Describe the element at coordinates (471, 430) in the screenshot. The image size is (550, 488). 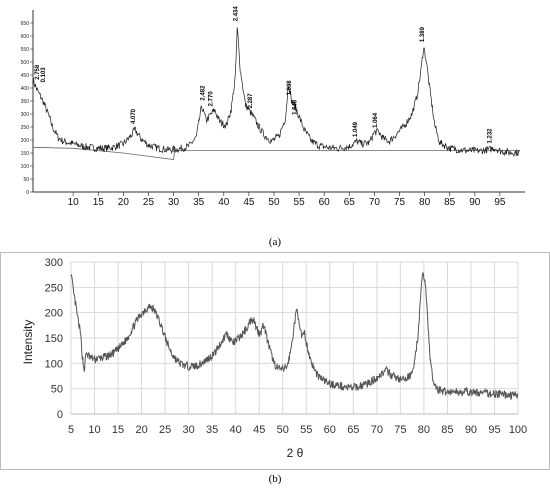
I see `chart-b-x-tick-label: 90` at that location.